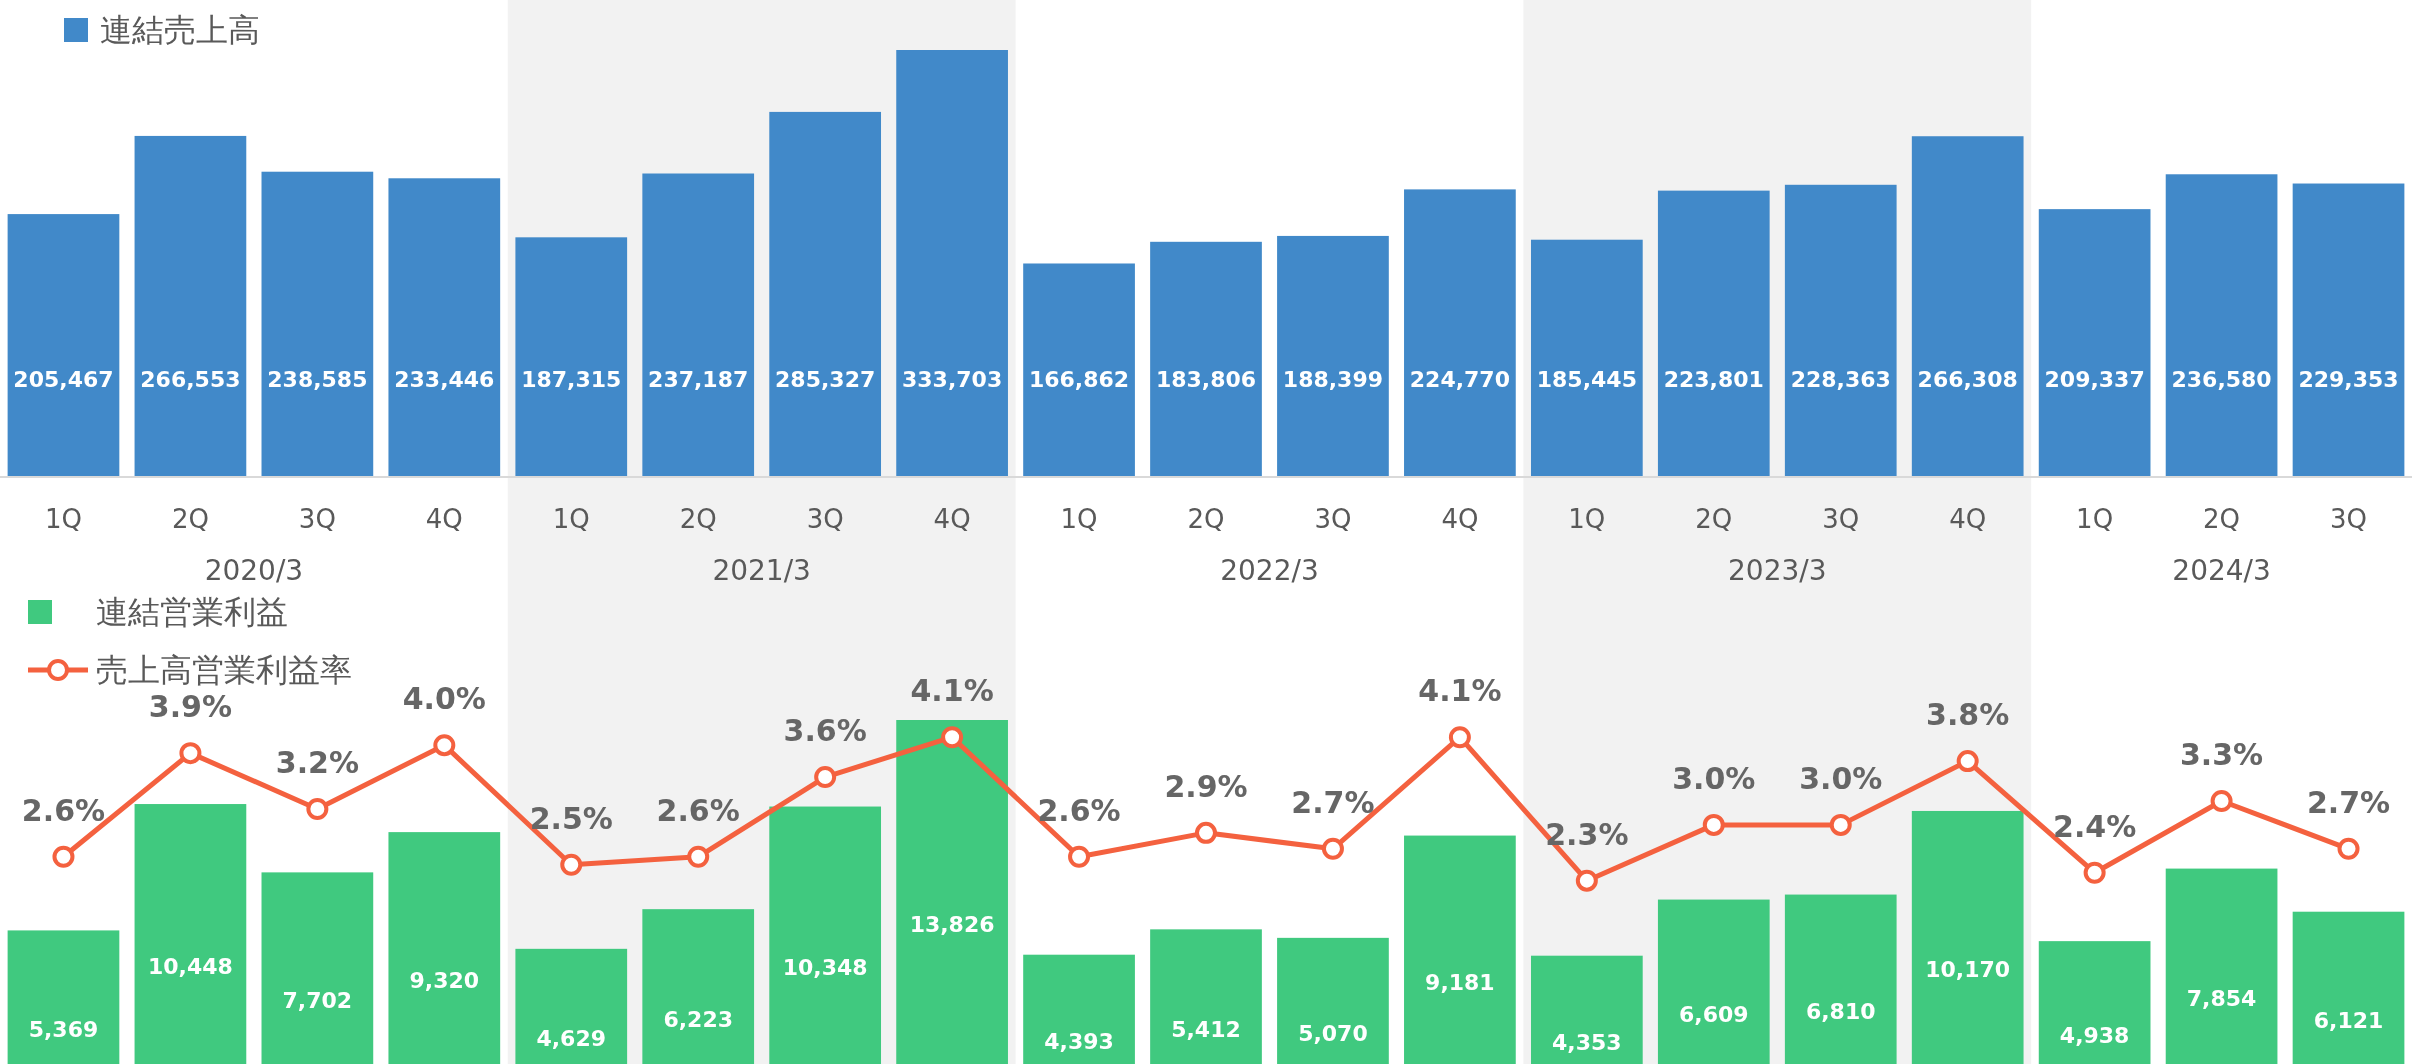 Image resolution: width=2412 pixels, height=1064 pixels. Describe the element at coordinates (224, 670) in the screenshot. I see `legend-label: 売上高営業利益率` at that location.